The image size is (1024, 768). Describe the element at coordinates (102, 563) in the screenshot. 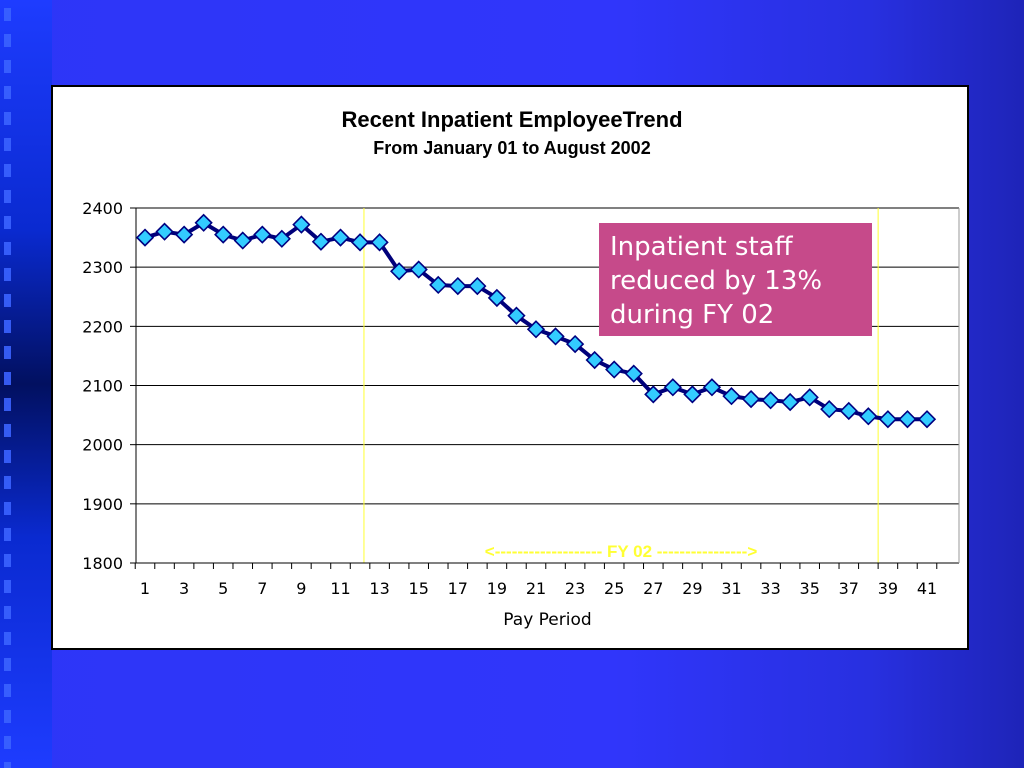

I see `y-tick-label: 1800` at that location.